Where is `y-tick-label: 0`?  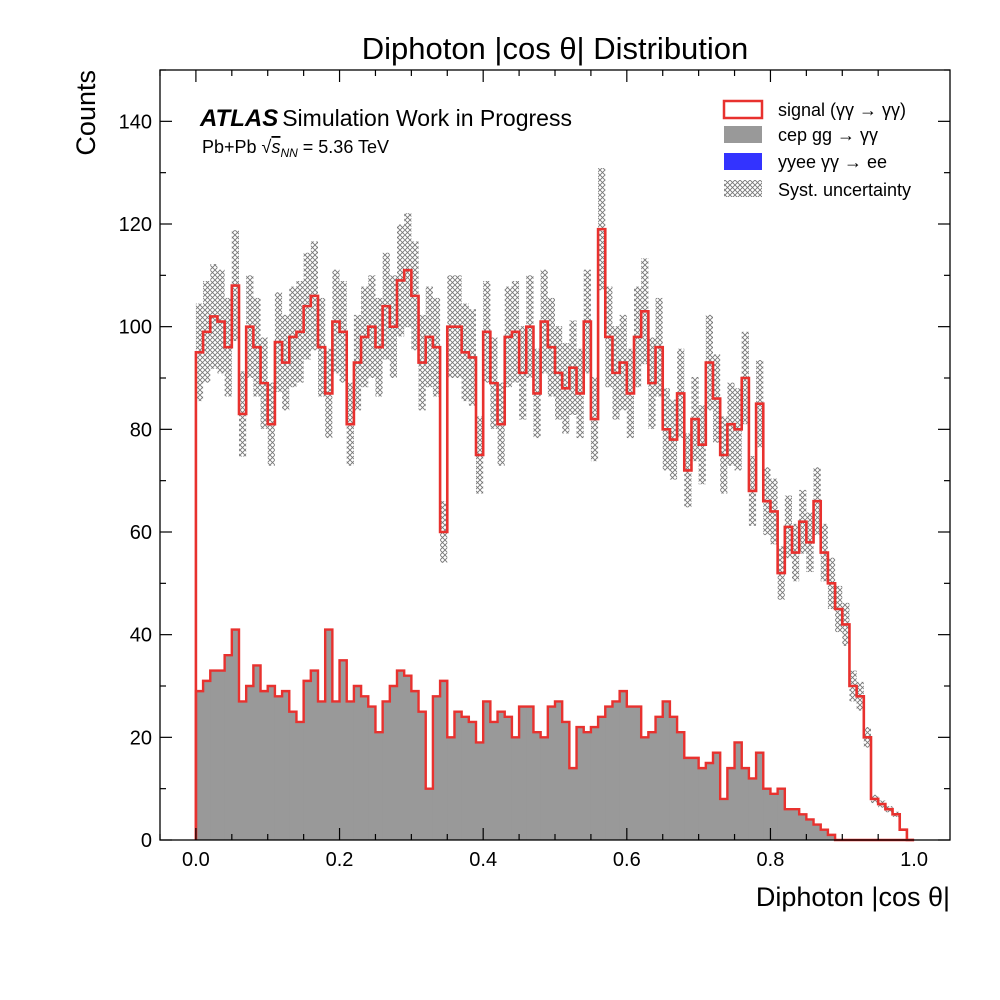
y-tick-label: 0 is located at coordinates (146, 841).